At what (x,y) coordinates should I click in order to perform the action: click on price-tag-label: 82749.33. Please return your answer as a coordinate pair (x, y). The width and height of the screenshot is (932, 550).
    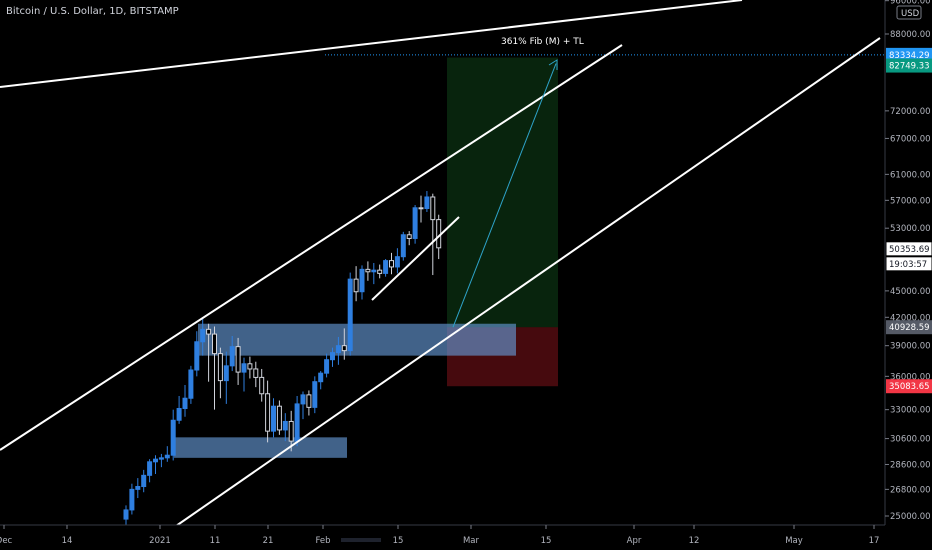
    Looking at the image, I should click on (909, 67).